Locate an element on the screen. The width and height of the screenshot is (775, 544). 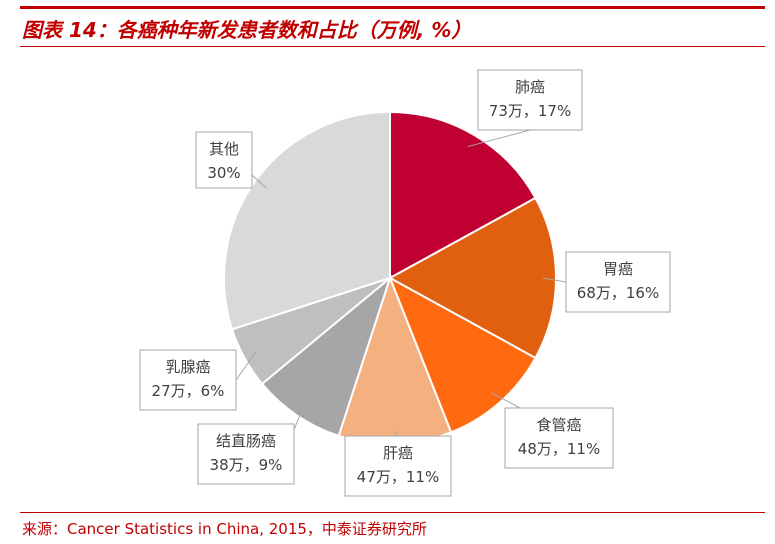
slice-label-name-5: 结直肠癌 is located at coordinates (246, 441).